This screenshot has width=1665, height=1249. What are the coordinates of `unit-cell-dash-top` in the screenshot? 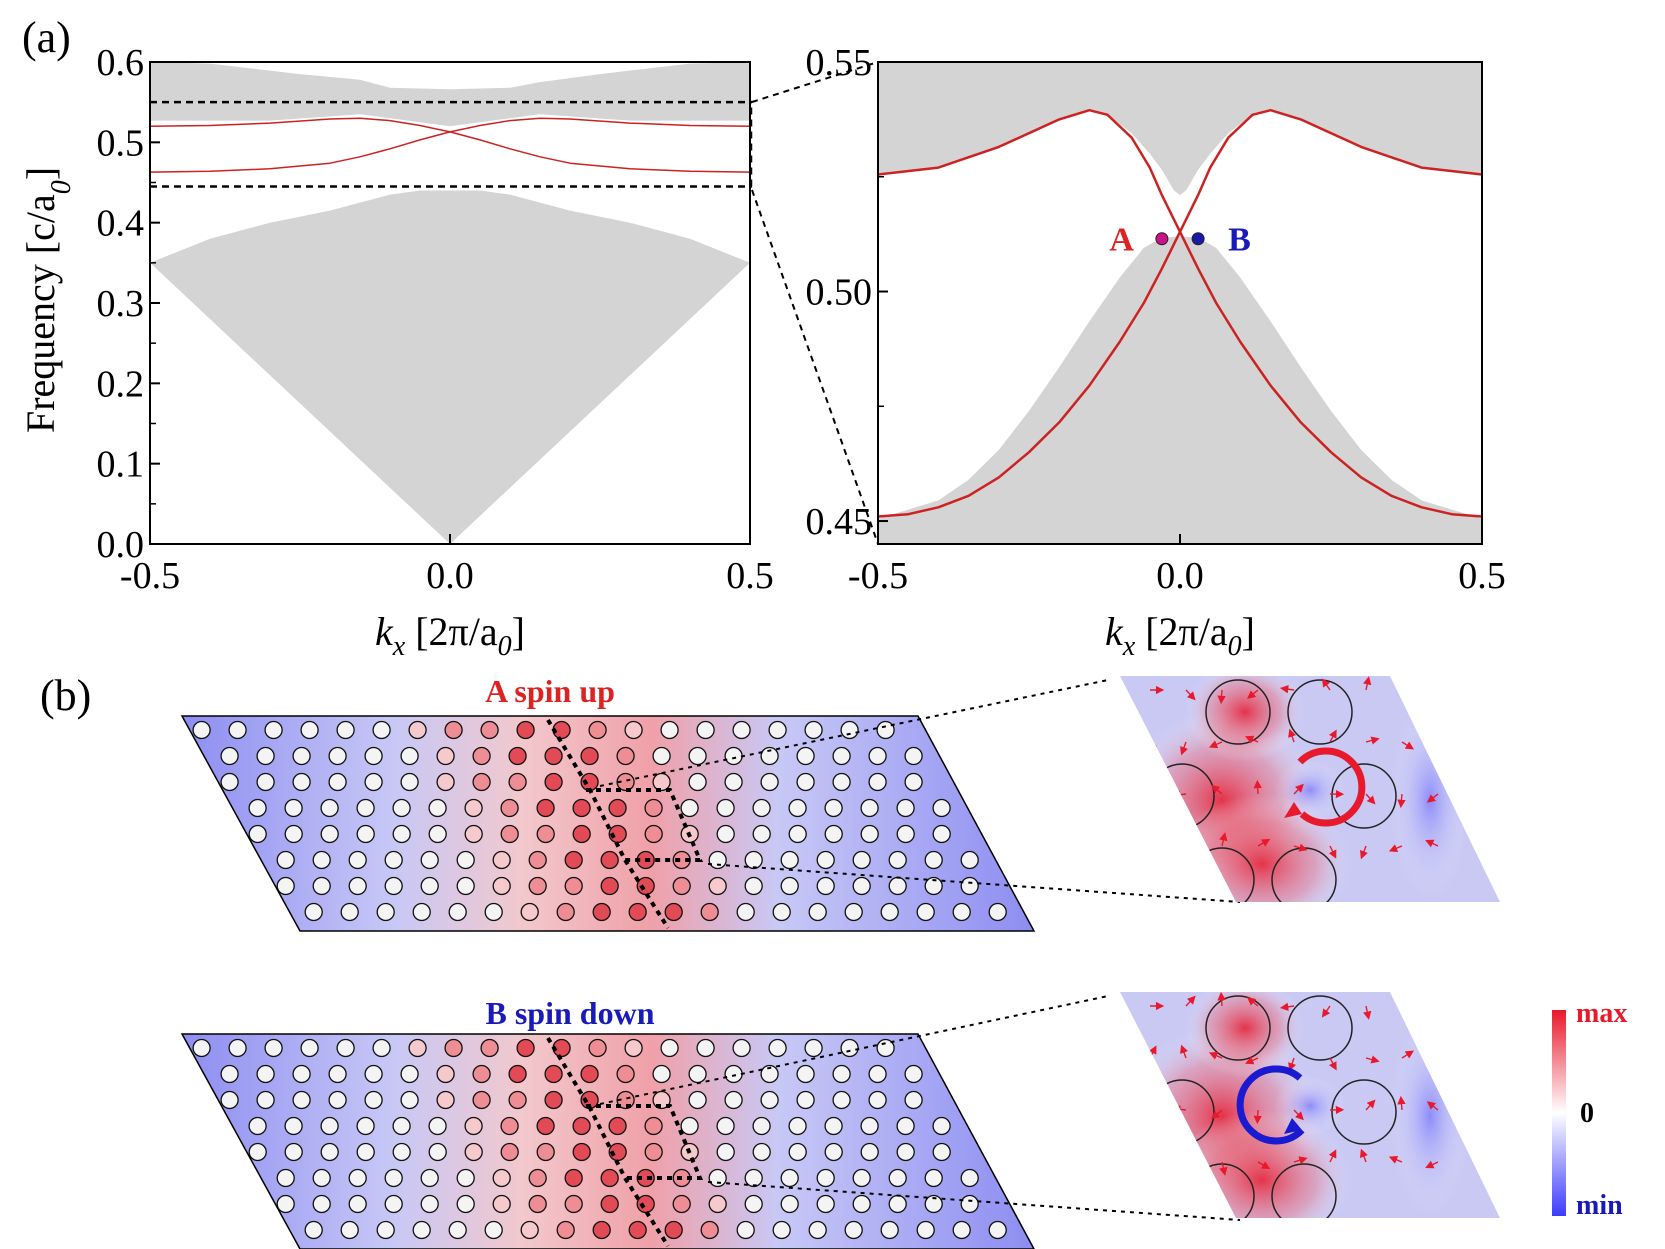 It's located at (608, 824).